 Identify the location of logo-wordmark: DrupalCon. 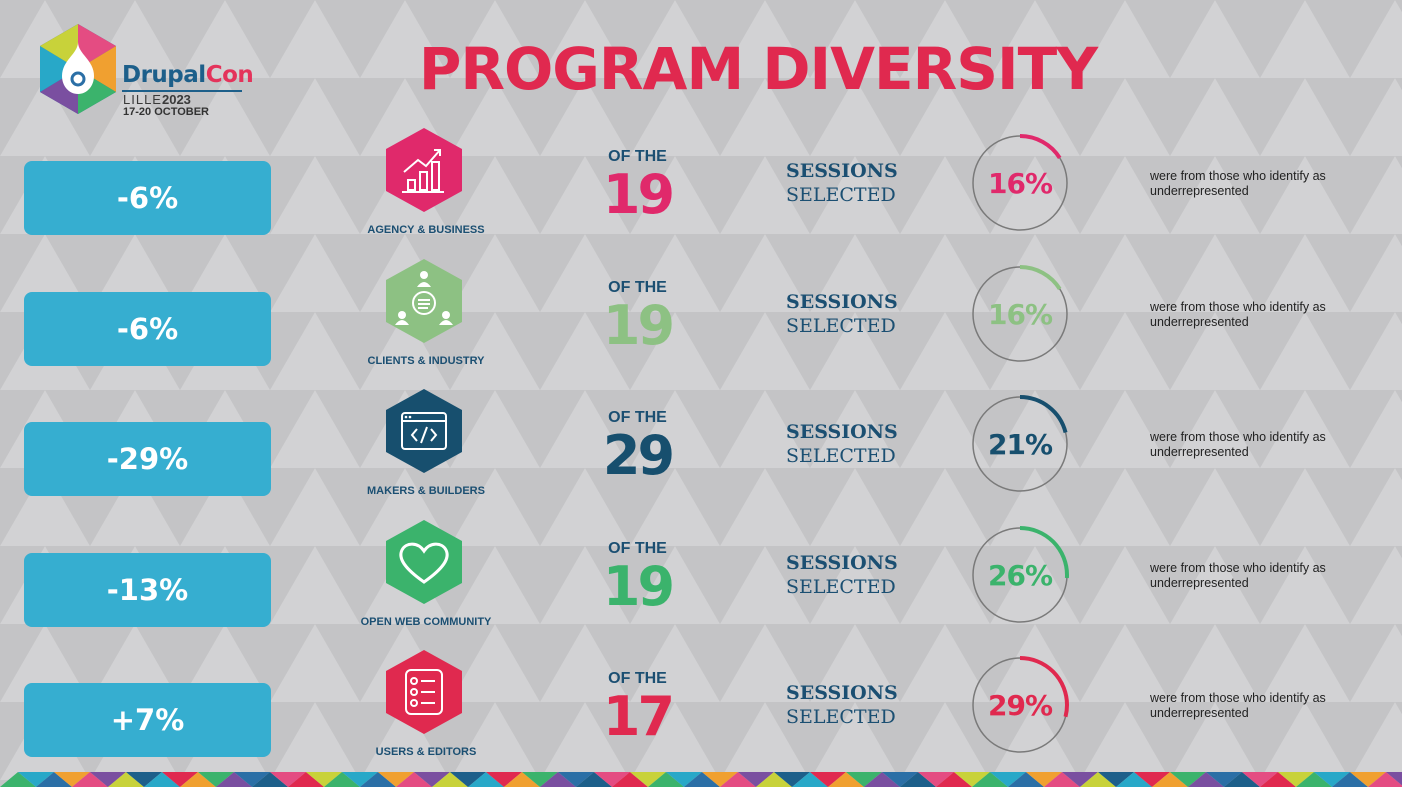
(188, 75).